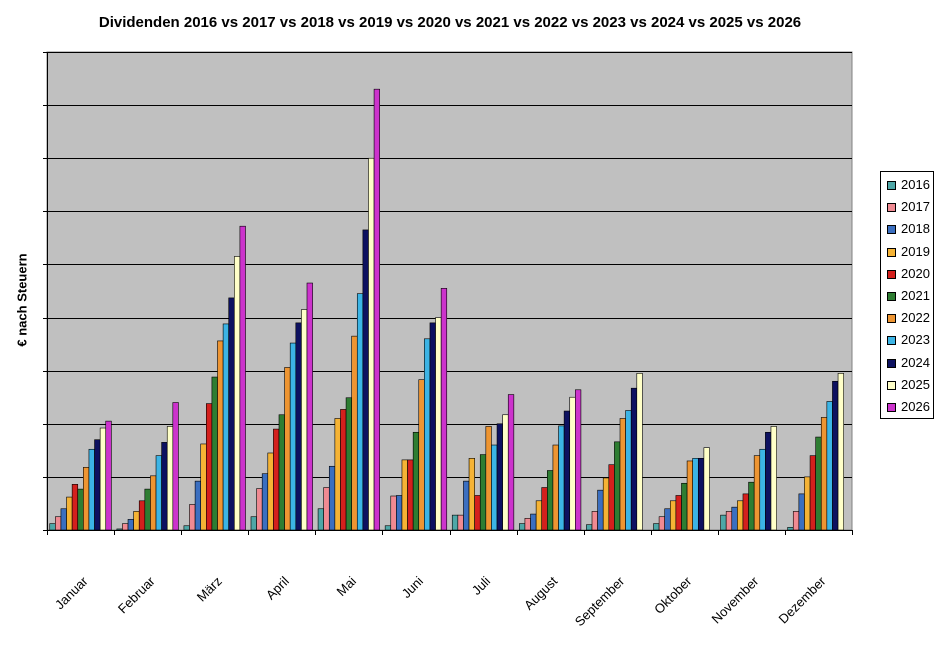 Image resolution: width=943 pixels, height=648 pixels. I want to click on bar-2021-Oktober, so click(684, 506).